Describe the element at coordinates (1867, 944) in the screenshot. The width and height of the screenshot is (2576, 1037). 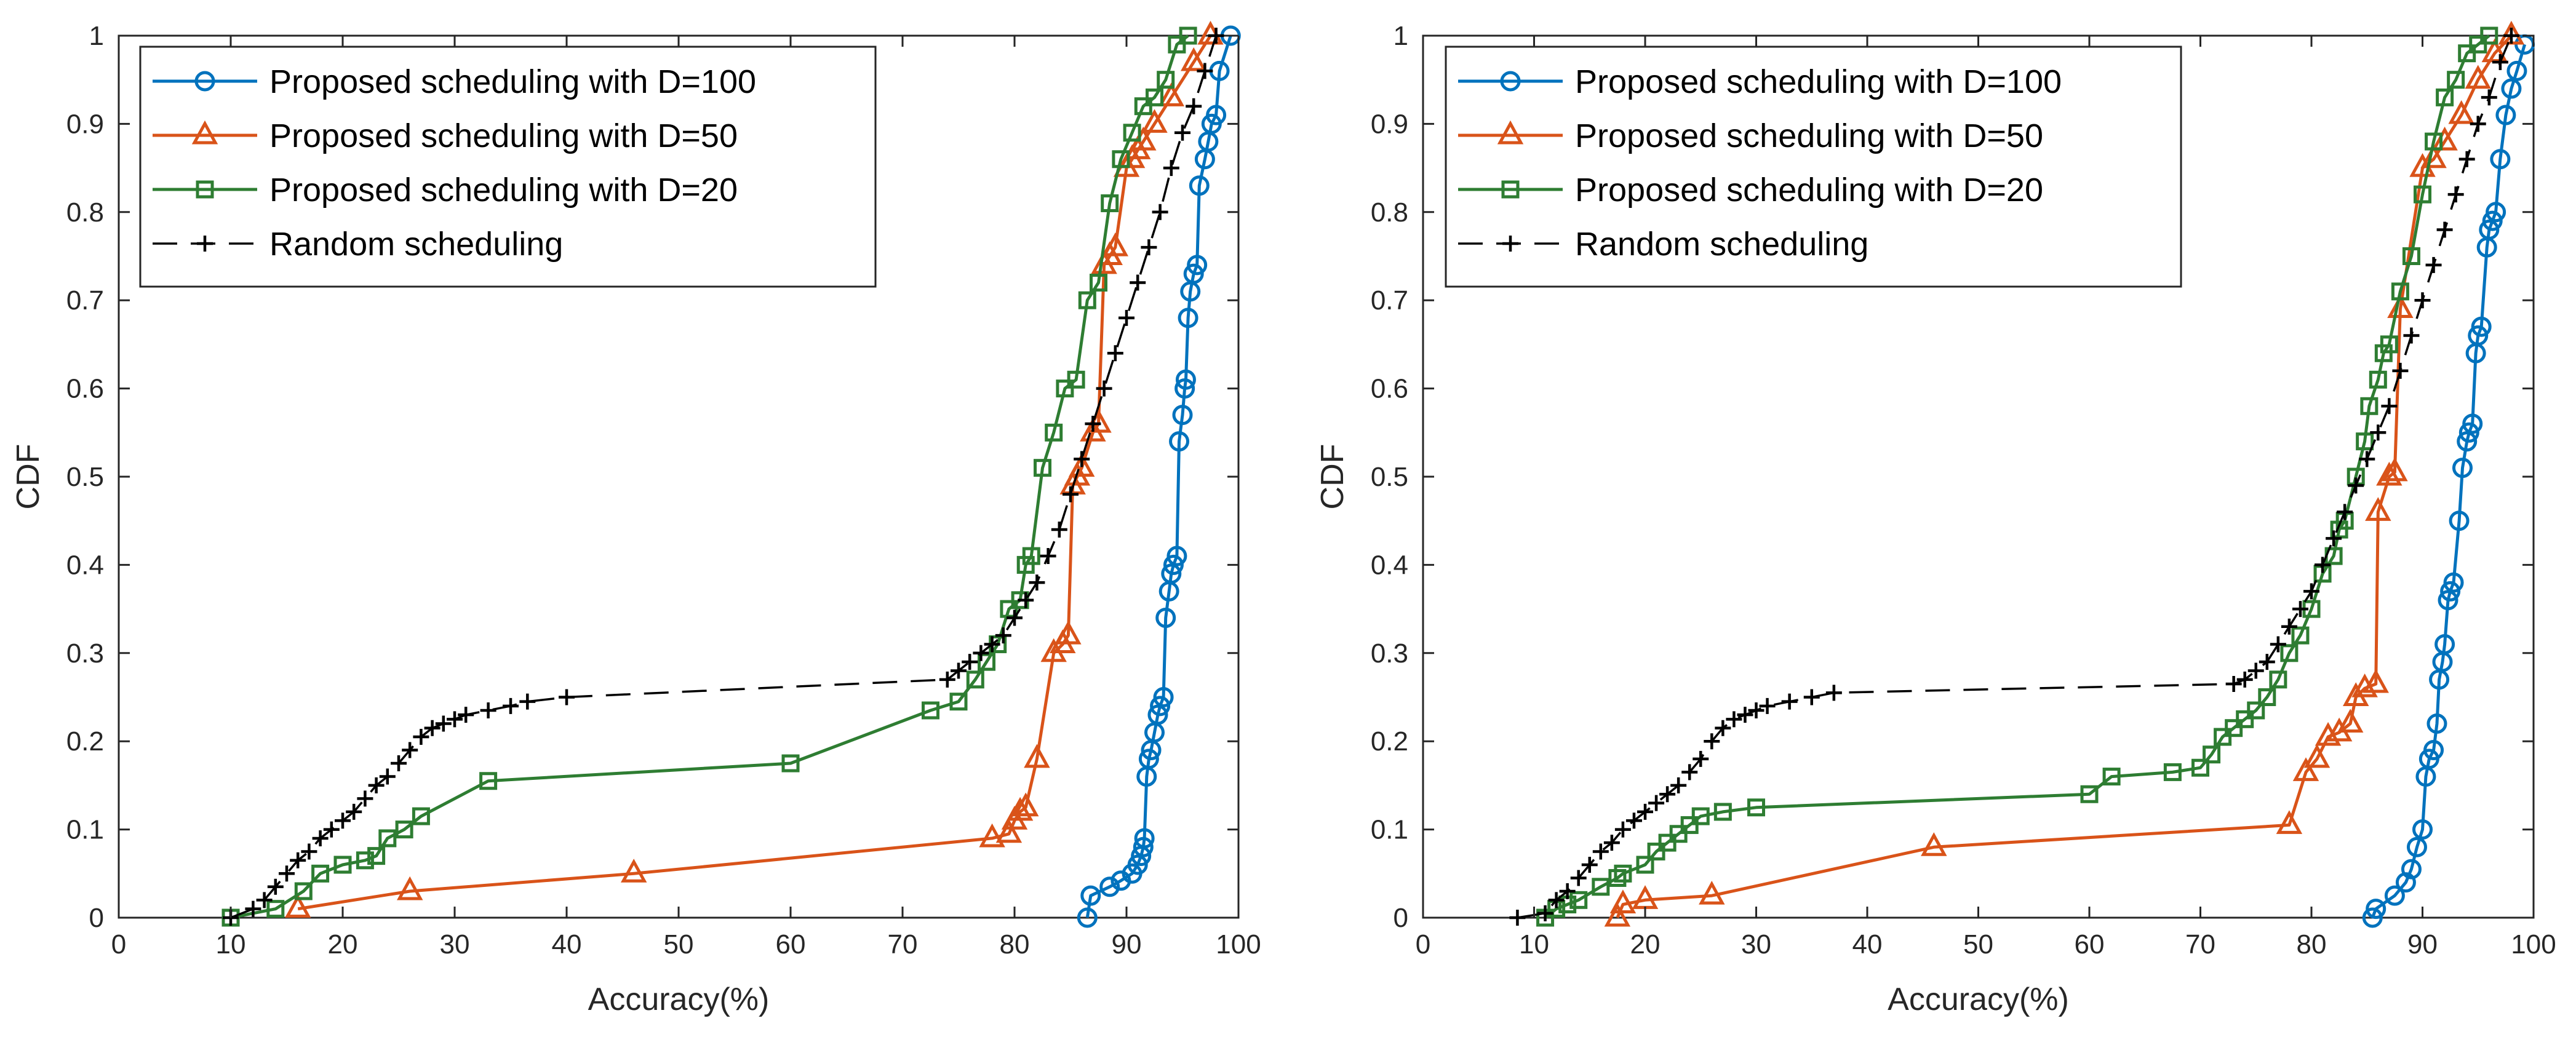
I see `x-tick-label: 40` at that location.